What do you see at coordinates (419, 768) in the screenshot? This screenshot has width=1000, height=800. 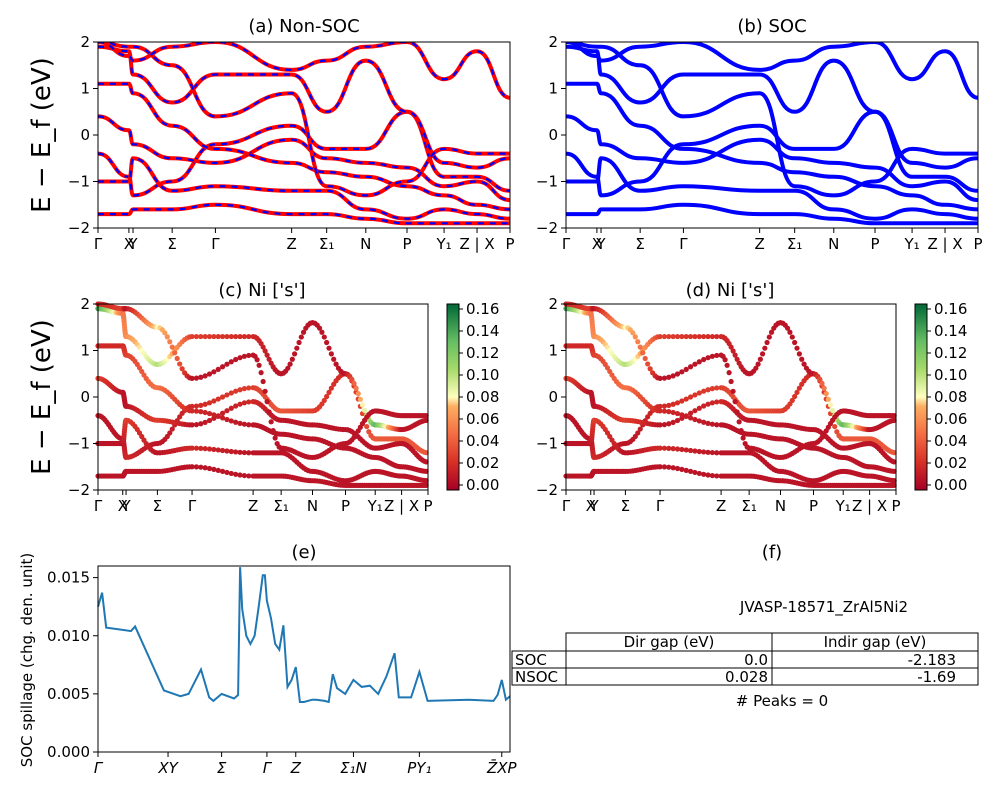 I see `x-tick-label: PY₁` at bounding box center [419, 768].